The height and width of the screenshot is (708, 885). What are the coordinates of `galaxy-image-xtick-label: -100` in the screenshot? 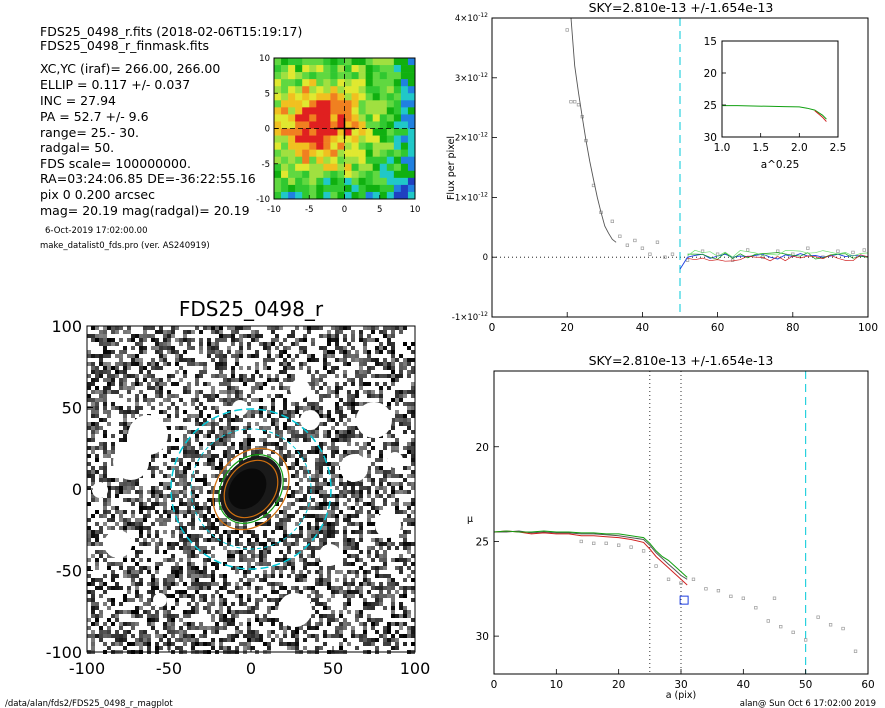 It's located at (87, 668).